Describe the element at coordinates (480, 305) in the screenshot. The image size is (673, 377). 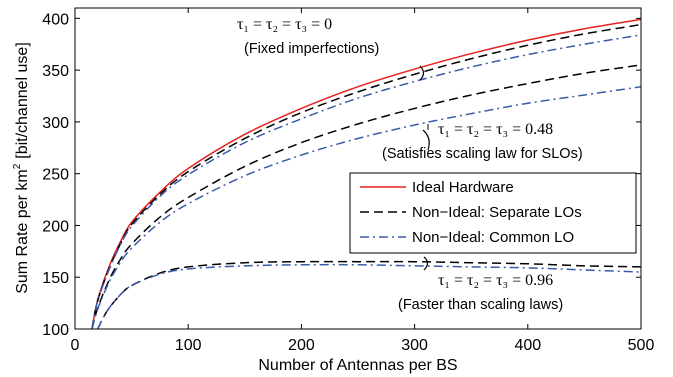
I see `annotation-text-faster: (Faster than scaling laws)` at that location.